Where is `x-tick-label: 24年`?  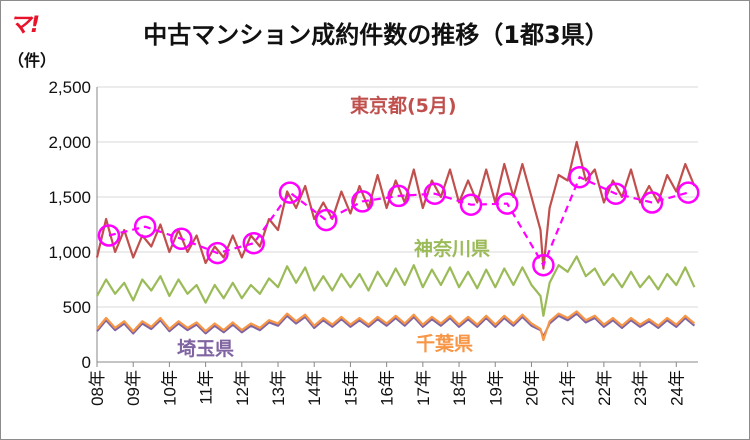
x-tick-label: 24年 is located at coordinates (676, 388).